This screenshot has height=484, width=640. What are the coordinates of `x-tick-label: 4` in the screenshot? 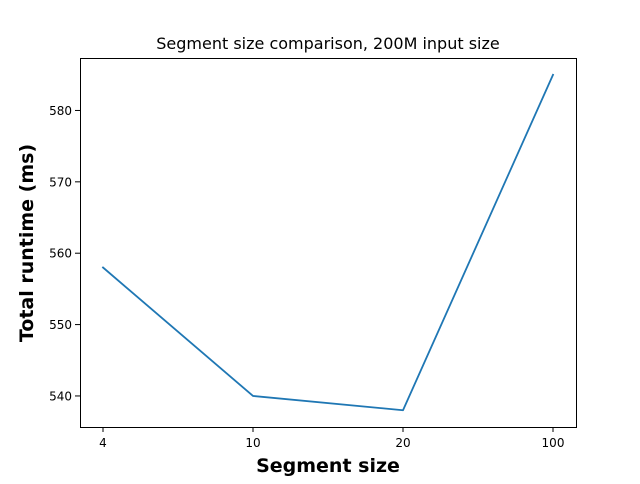 It's located at (103, 443).